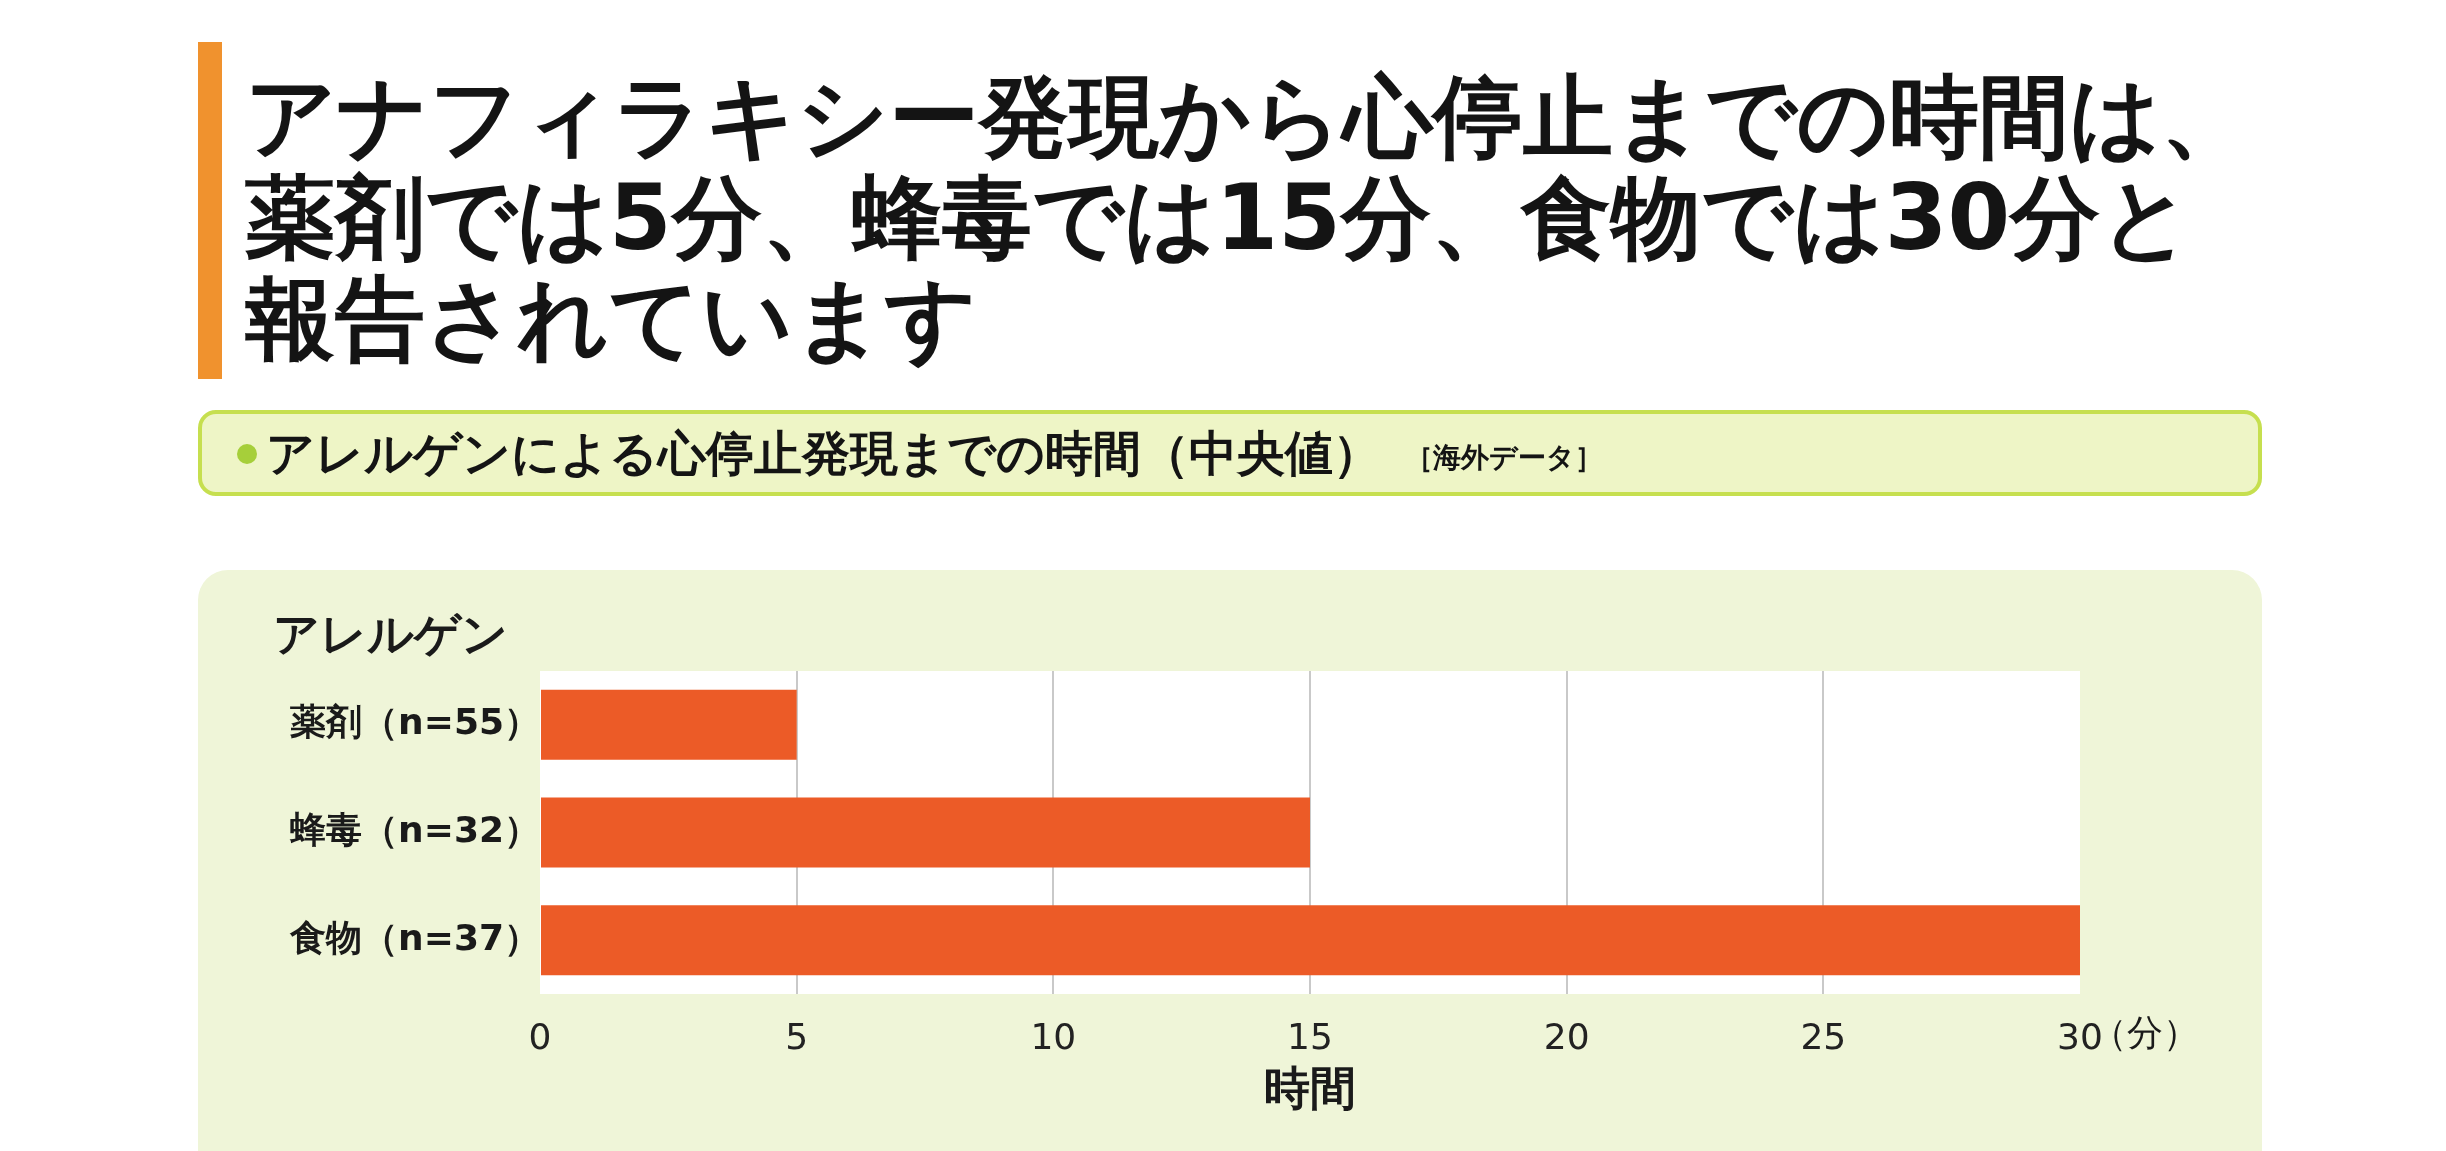  What do you see at coordinates (1053, 1036) in the screenshot?
I see `x-tick-label: 10` at bounding box center [1053, 1036].